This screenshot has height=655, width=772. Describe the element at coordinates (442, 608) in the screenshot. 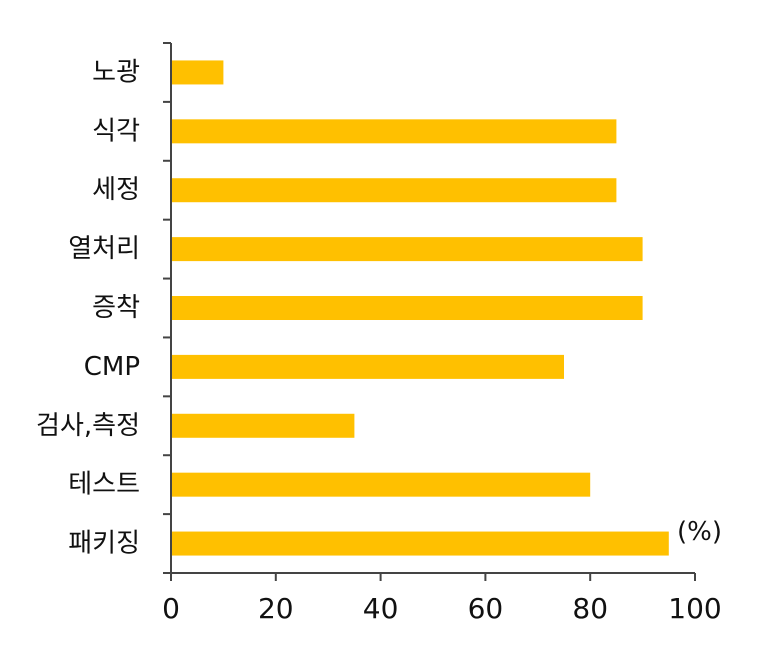

I see `x-axis-tick-labels: 0 20 40 60 80 100` at that location.